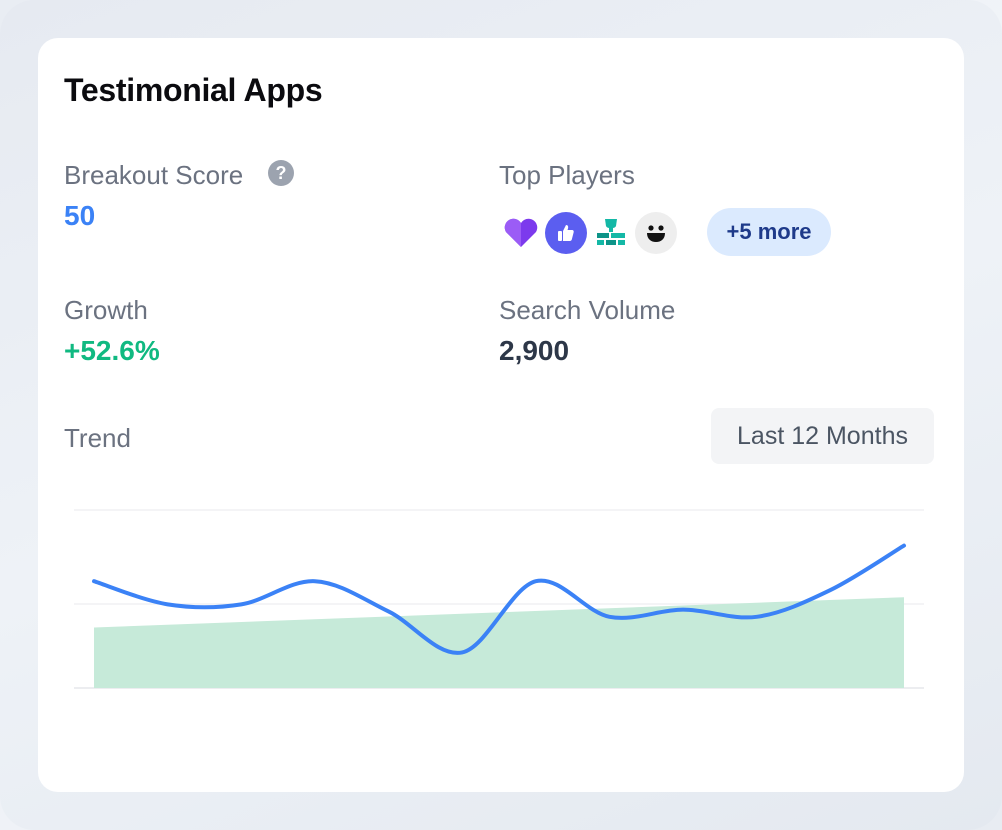 The height and width of the screenshot is (830, 1002). Describe the element at coordinates (154, 175) in the screenshot. I see `breakout-score-label: Breakout Score` at that location.